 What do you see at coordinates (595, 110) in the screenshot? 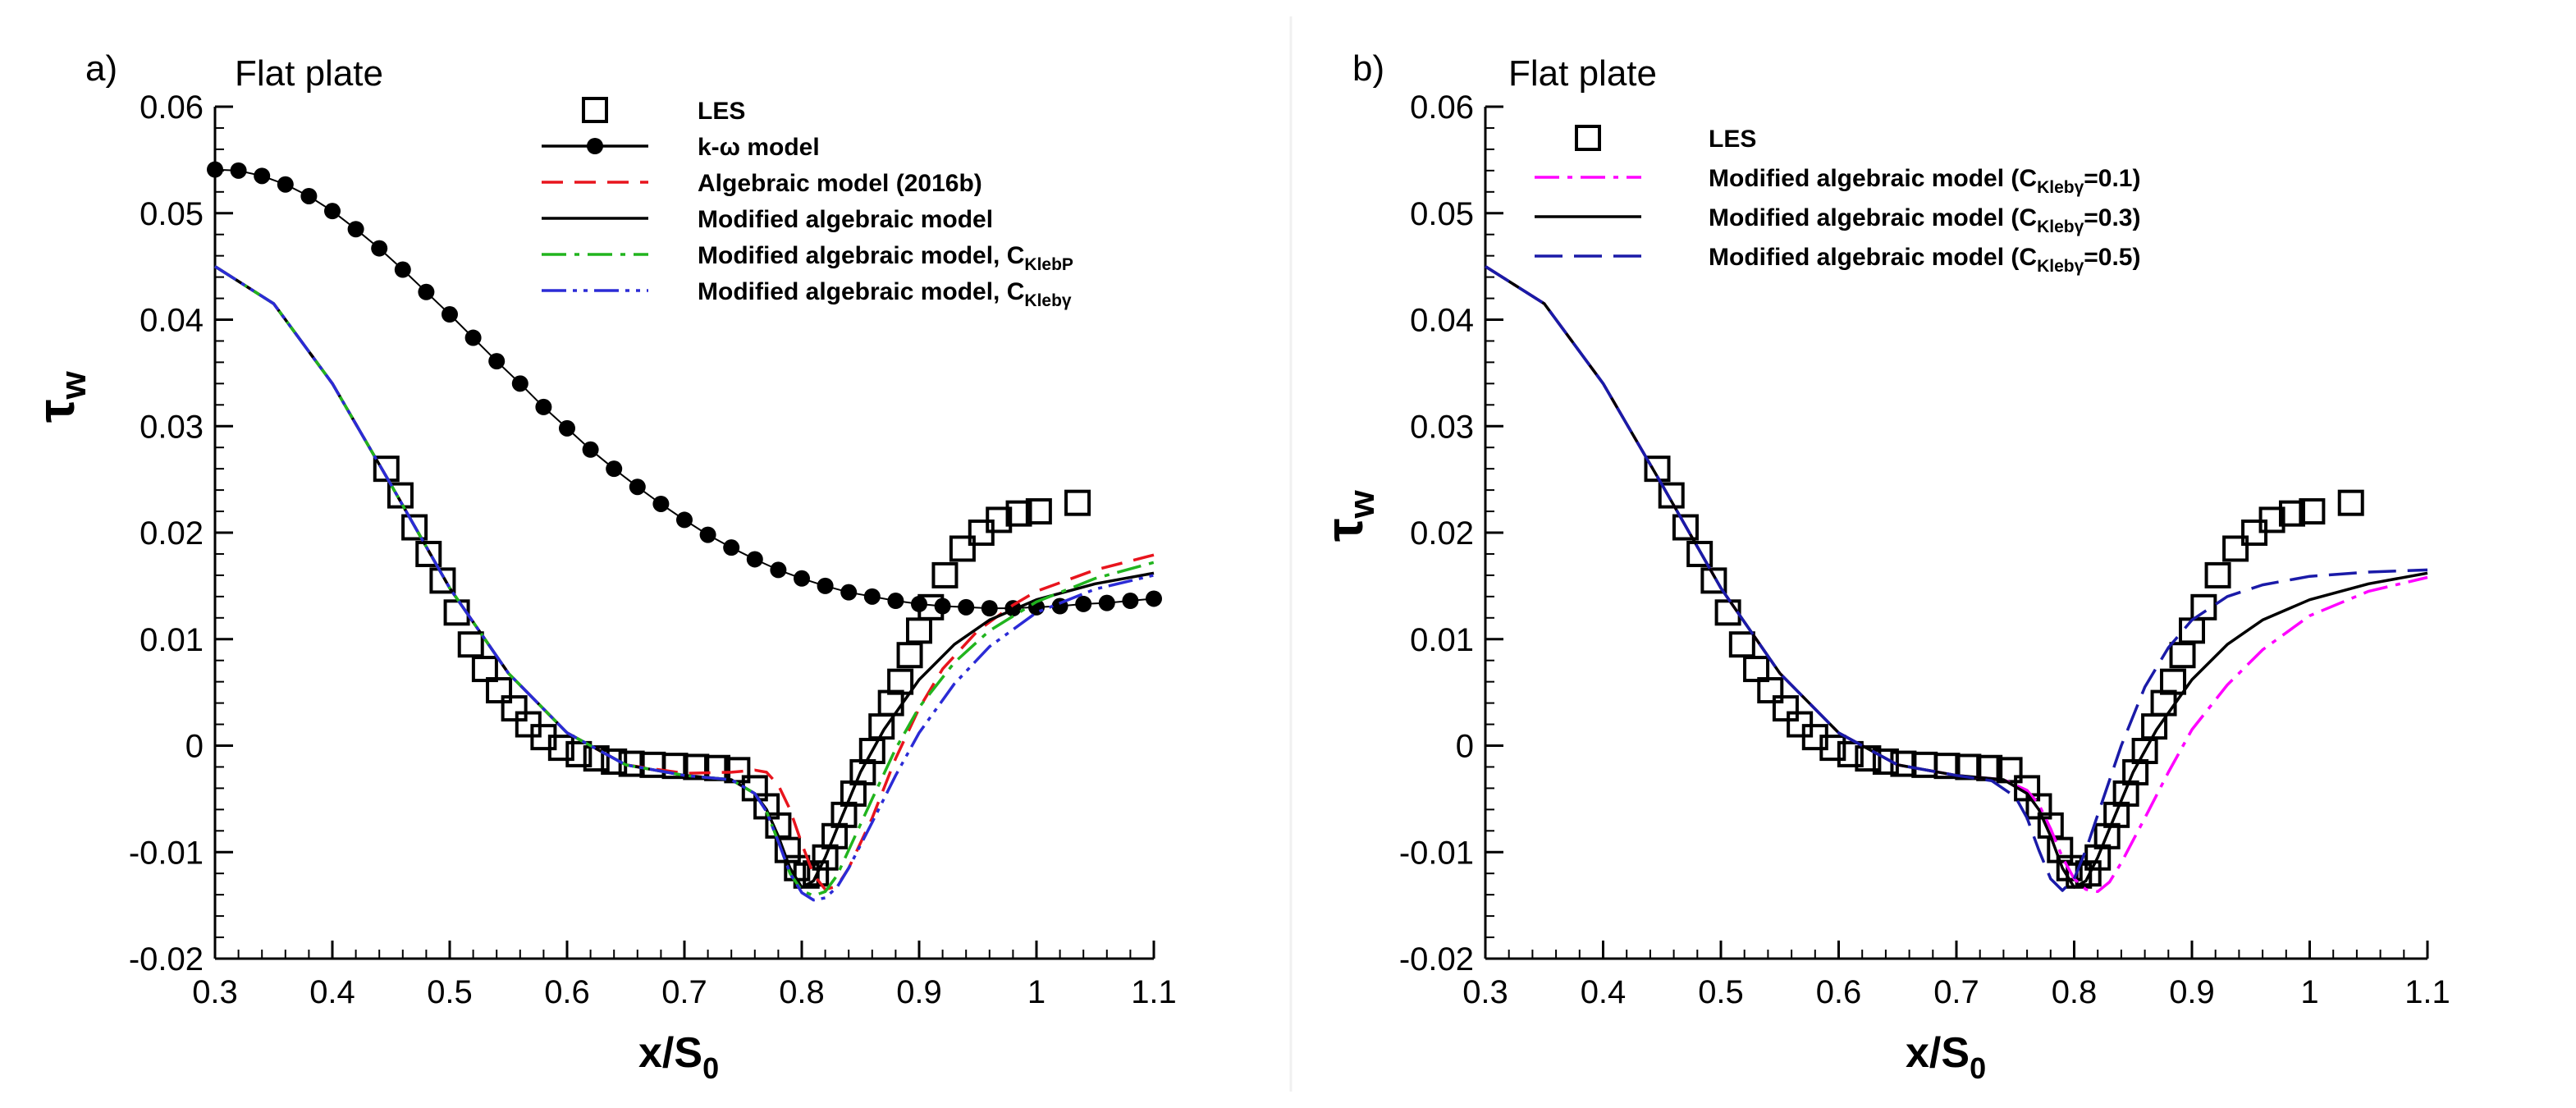
I see `legend-swatch-les-a` at bounding box center [595, 110].